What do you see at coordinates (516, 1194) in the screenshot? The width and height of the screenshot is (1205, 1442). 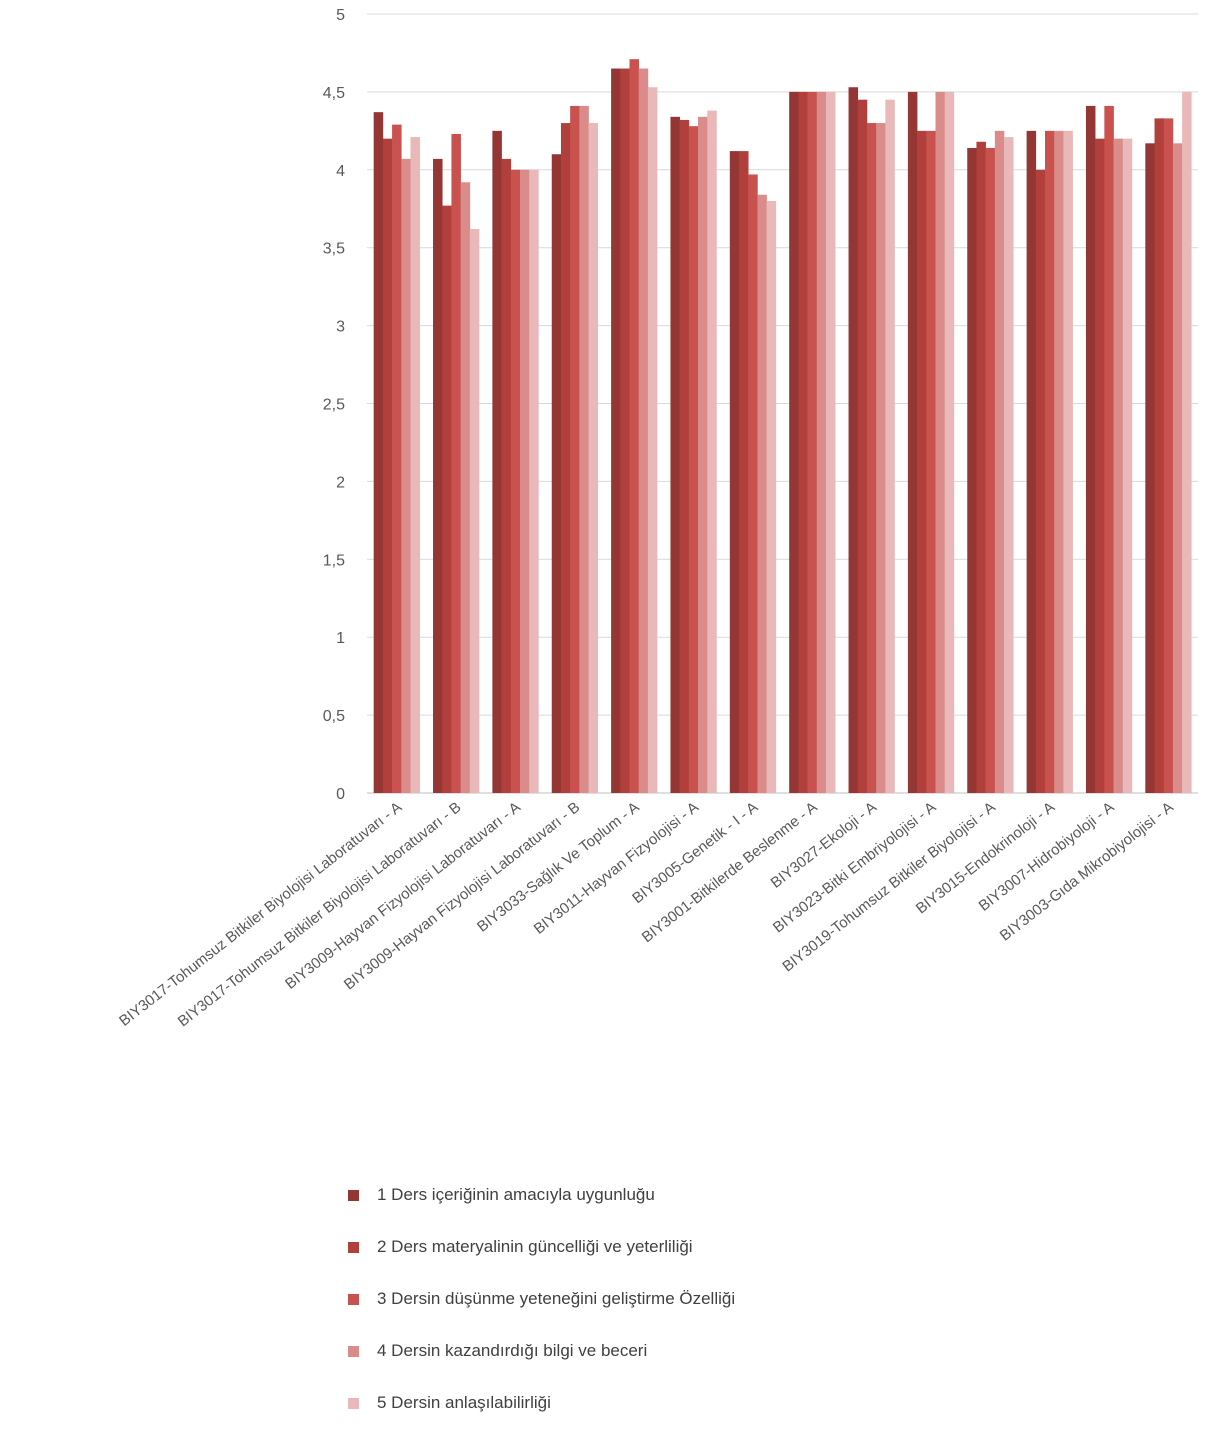 I see `legend-label: 1 Ders içeriğinin amacıyla uygunluğu` at bounding box center [516, 1194].